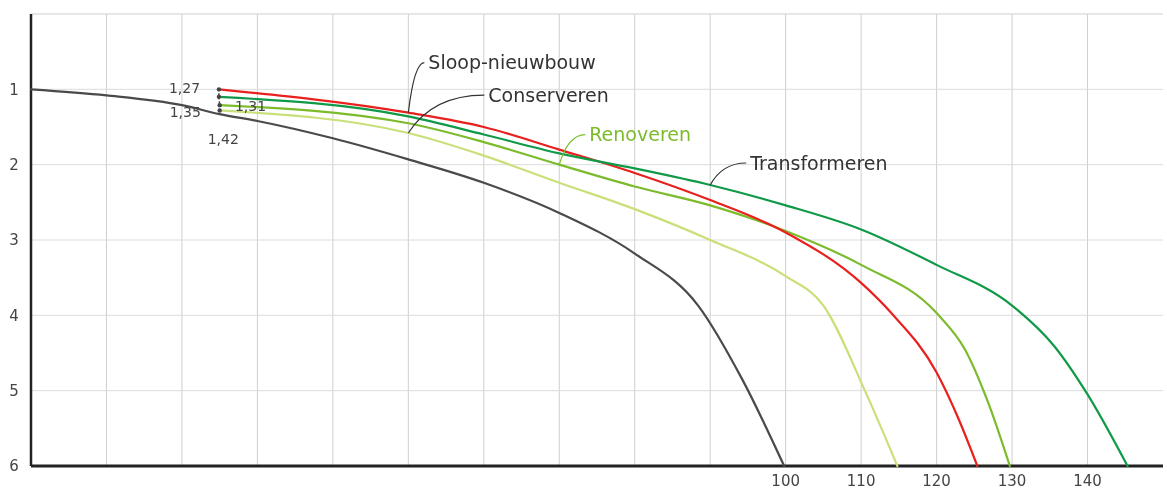 Image resolution: width=1167 pixels, height=490 pixels. I want to click on x-tick-label: 120, so click(936, 481).